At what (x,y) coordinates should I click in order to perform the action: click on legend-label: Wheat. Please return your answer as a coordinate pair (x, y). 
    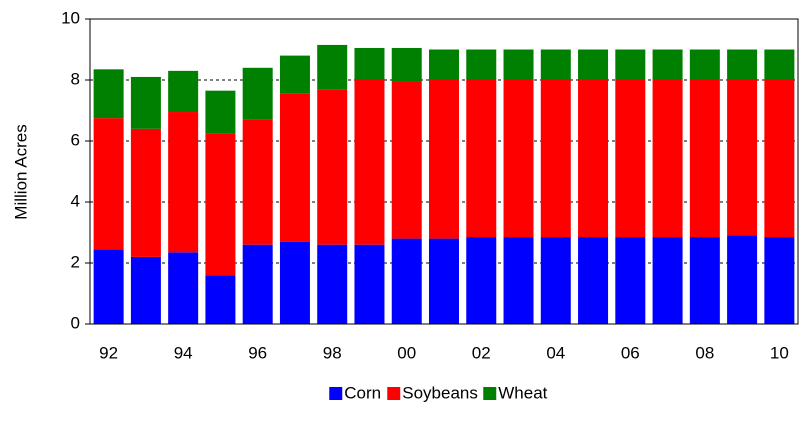
    Looking at the image, I should click on (522, 392).